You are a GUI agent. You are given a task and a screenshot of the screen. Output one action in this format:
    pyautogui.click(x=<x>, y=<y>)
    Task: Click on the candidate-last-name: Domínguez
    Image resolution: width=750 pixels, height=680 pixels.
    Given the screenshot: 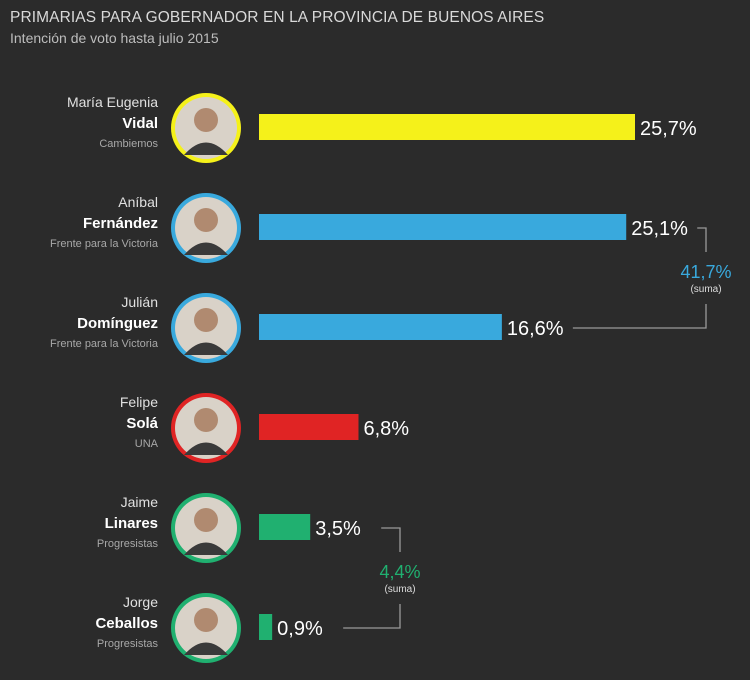 What is the action you would take?
    pyautogui.click(x=117, y=323)
    